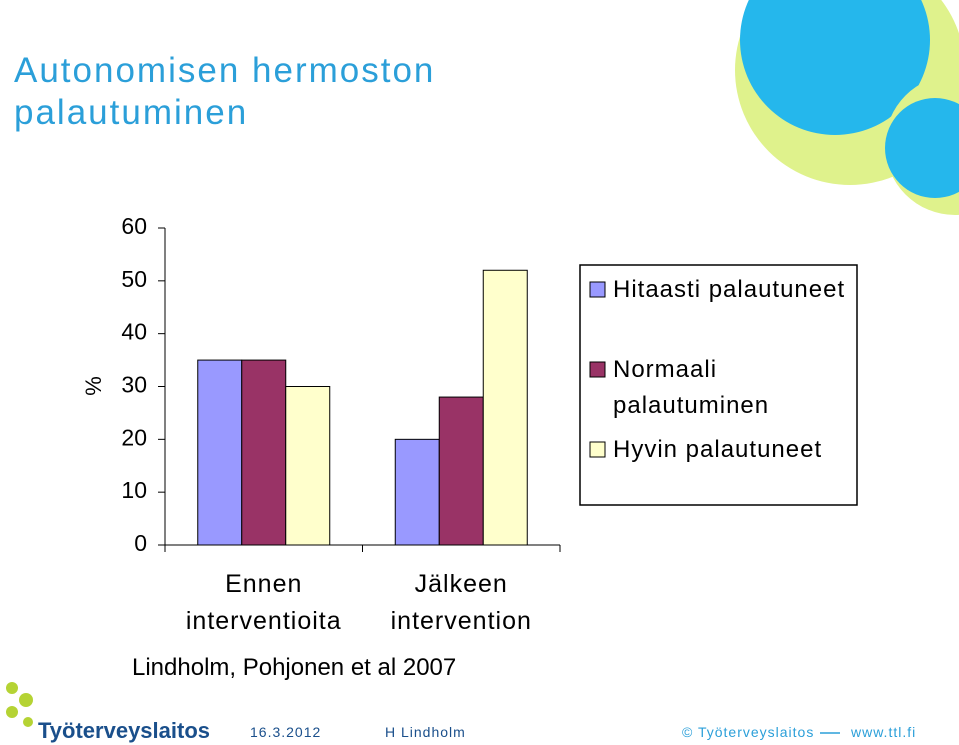  What do you see at coordinates (140, 543) in the screenshot?
I see `y-tick-label: 0` at bounding box center [140, 543].